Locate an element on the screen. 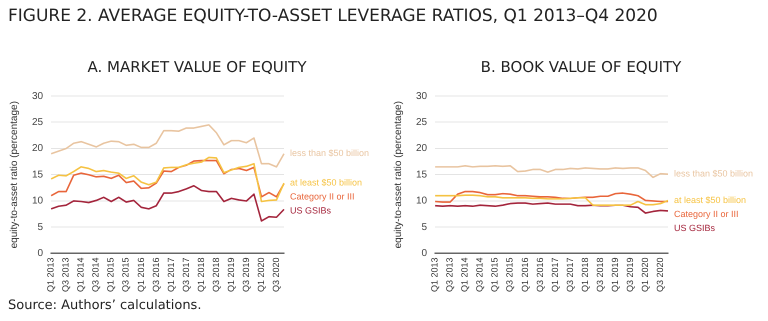 The height and width of the screenshot is (321, 768). text: FIGURE 2. AVERAGE EQUITY-TO-ASSET LEVERAGE RATIOS, Q1 2013–Q4 2020 is located at coordinates (333, 16).